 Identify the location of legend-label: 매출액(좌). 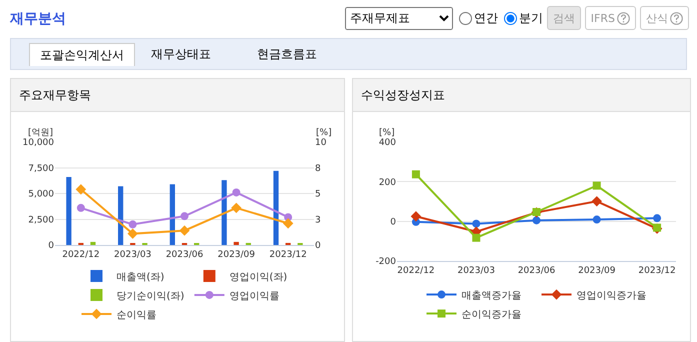
(140, 277).